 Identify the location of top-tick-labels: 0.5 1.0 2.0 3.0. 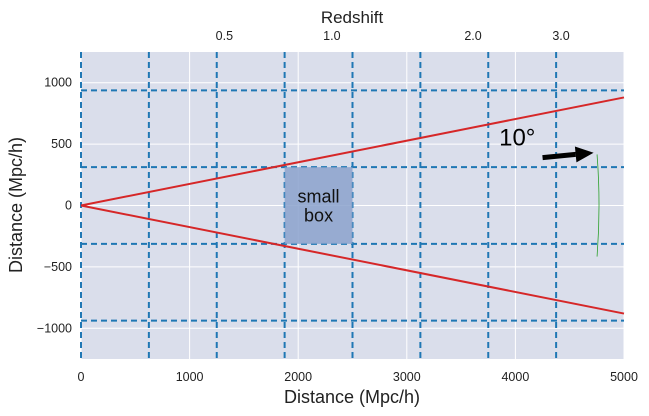
(393, 36).